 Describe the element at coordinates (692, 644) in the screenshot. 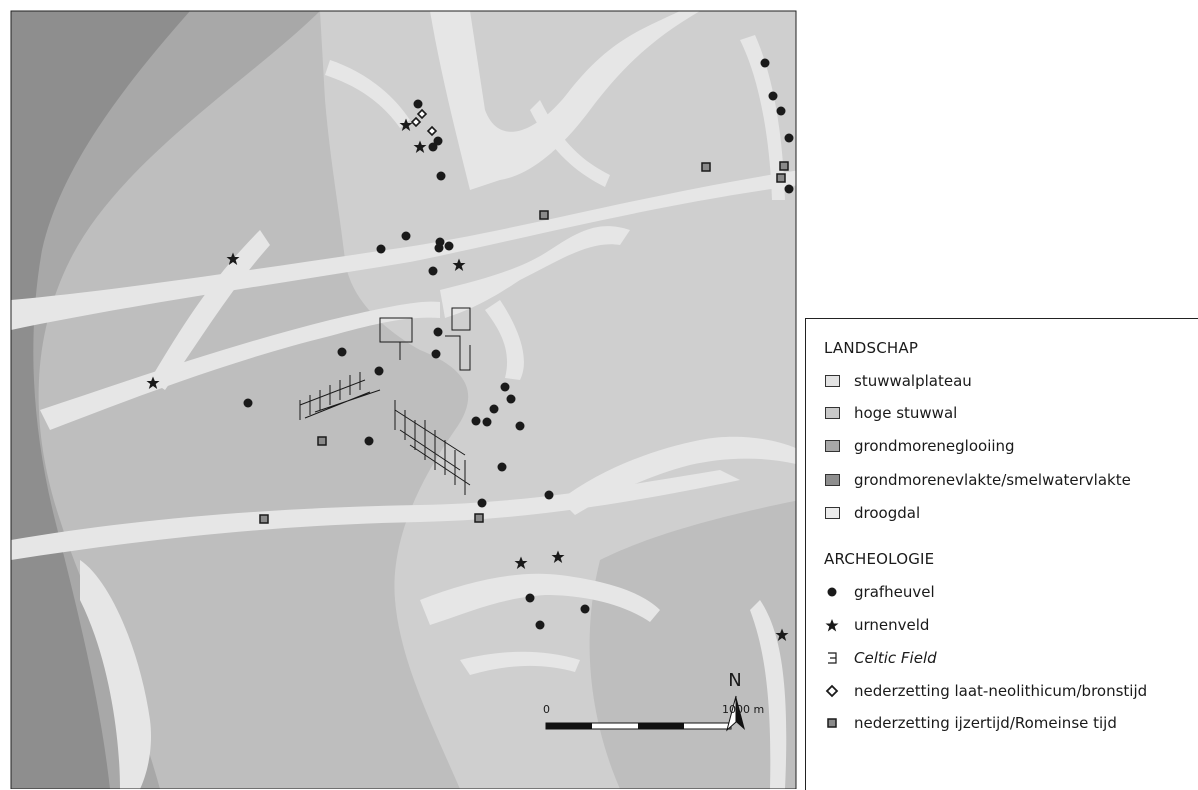

I see `zone-glooiing-se` at that location.